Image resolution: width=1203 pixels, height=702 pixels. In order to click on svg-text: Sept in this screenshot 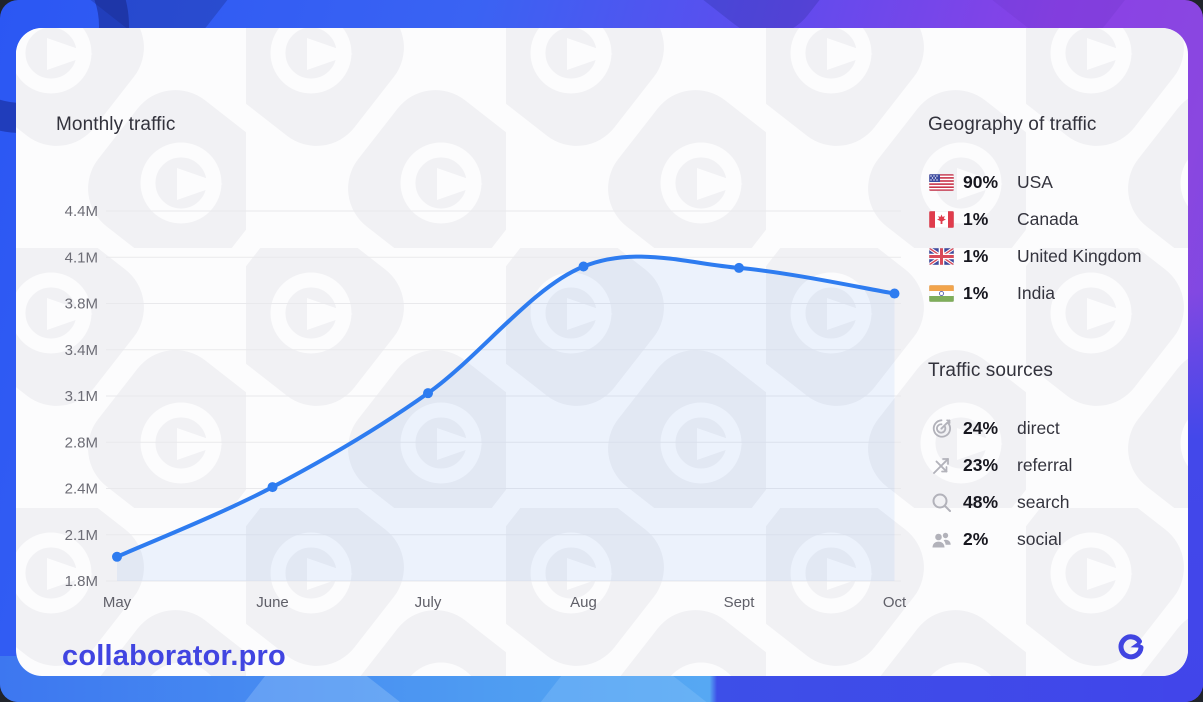, I will do `click(740, 602)`.